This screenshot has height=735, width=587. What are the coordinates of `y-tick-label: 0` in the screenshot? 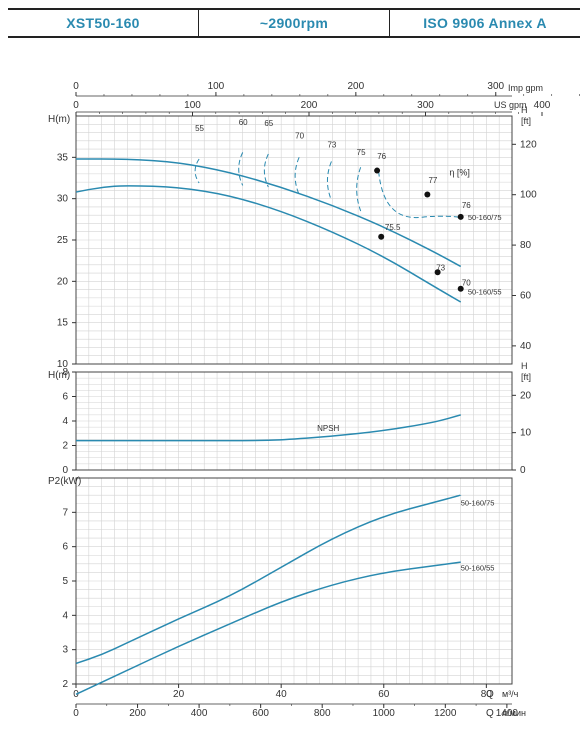 It's located at (65, 470).